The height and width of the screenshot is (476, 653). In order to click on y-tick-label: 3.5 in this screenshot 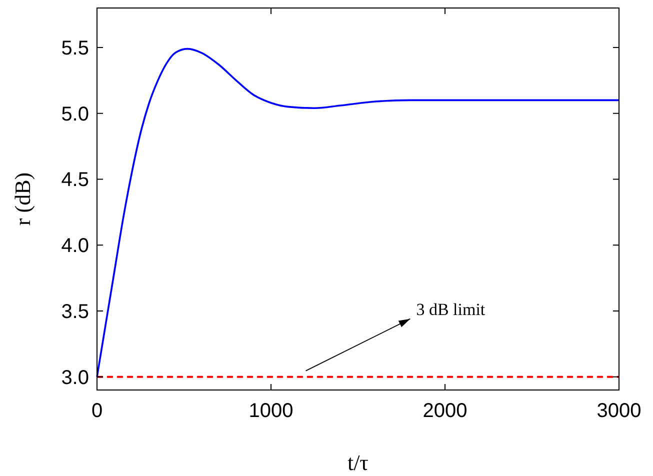, I will do `click(75, 311)`.